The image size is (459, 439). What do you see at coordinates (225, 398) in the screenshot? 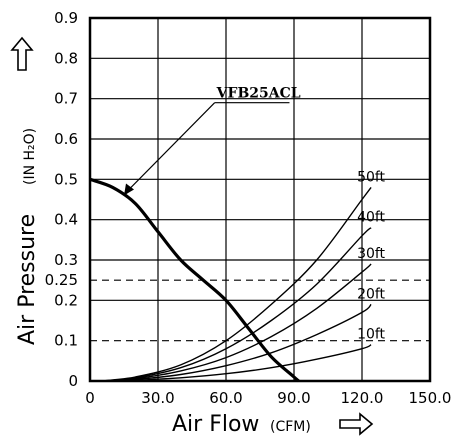
I see `x-tick-label: 60.0` at bounding box center [225, 398].